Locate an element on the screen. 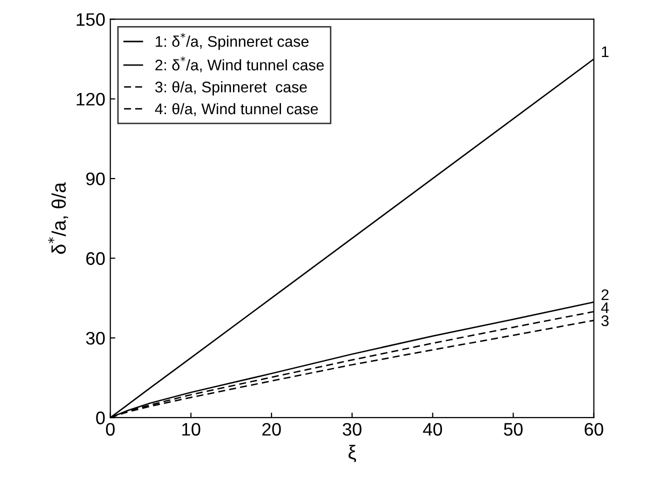 The width and height of the screenshot is (649, 480). legend-label: 3: θ/a, Spinneret case is located at coordinates (231, 88).